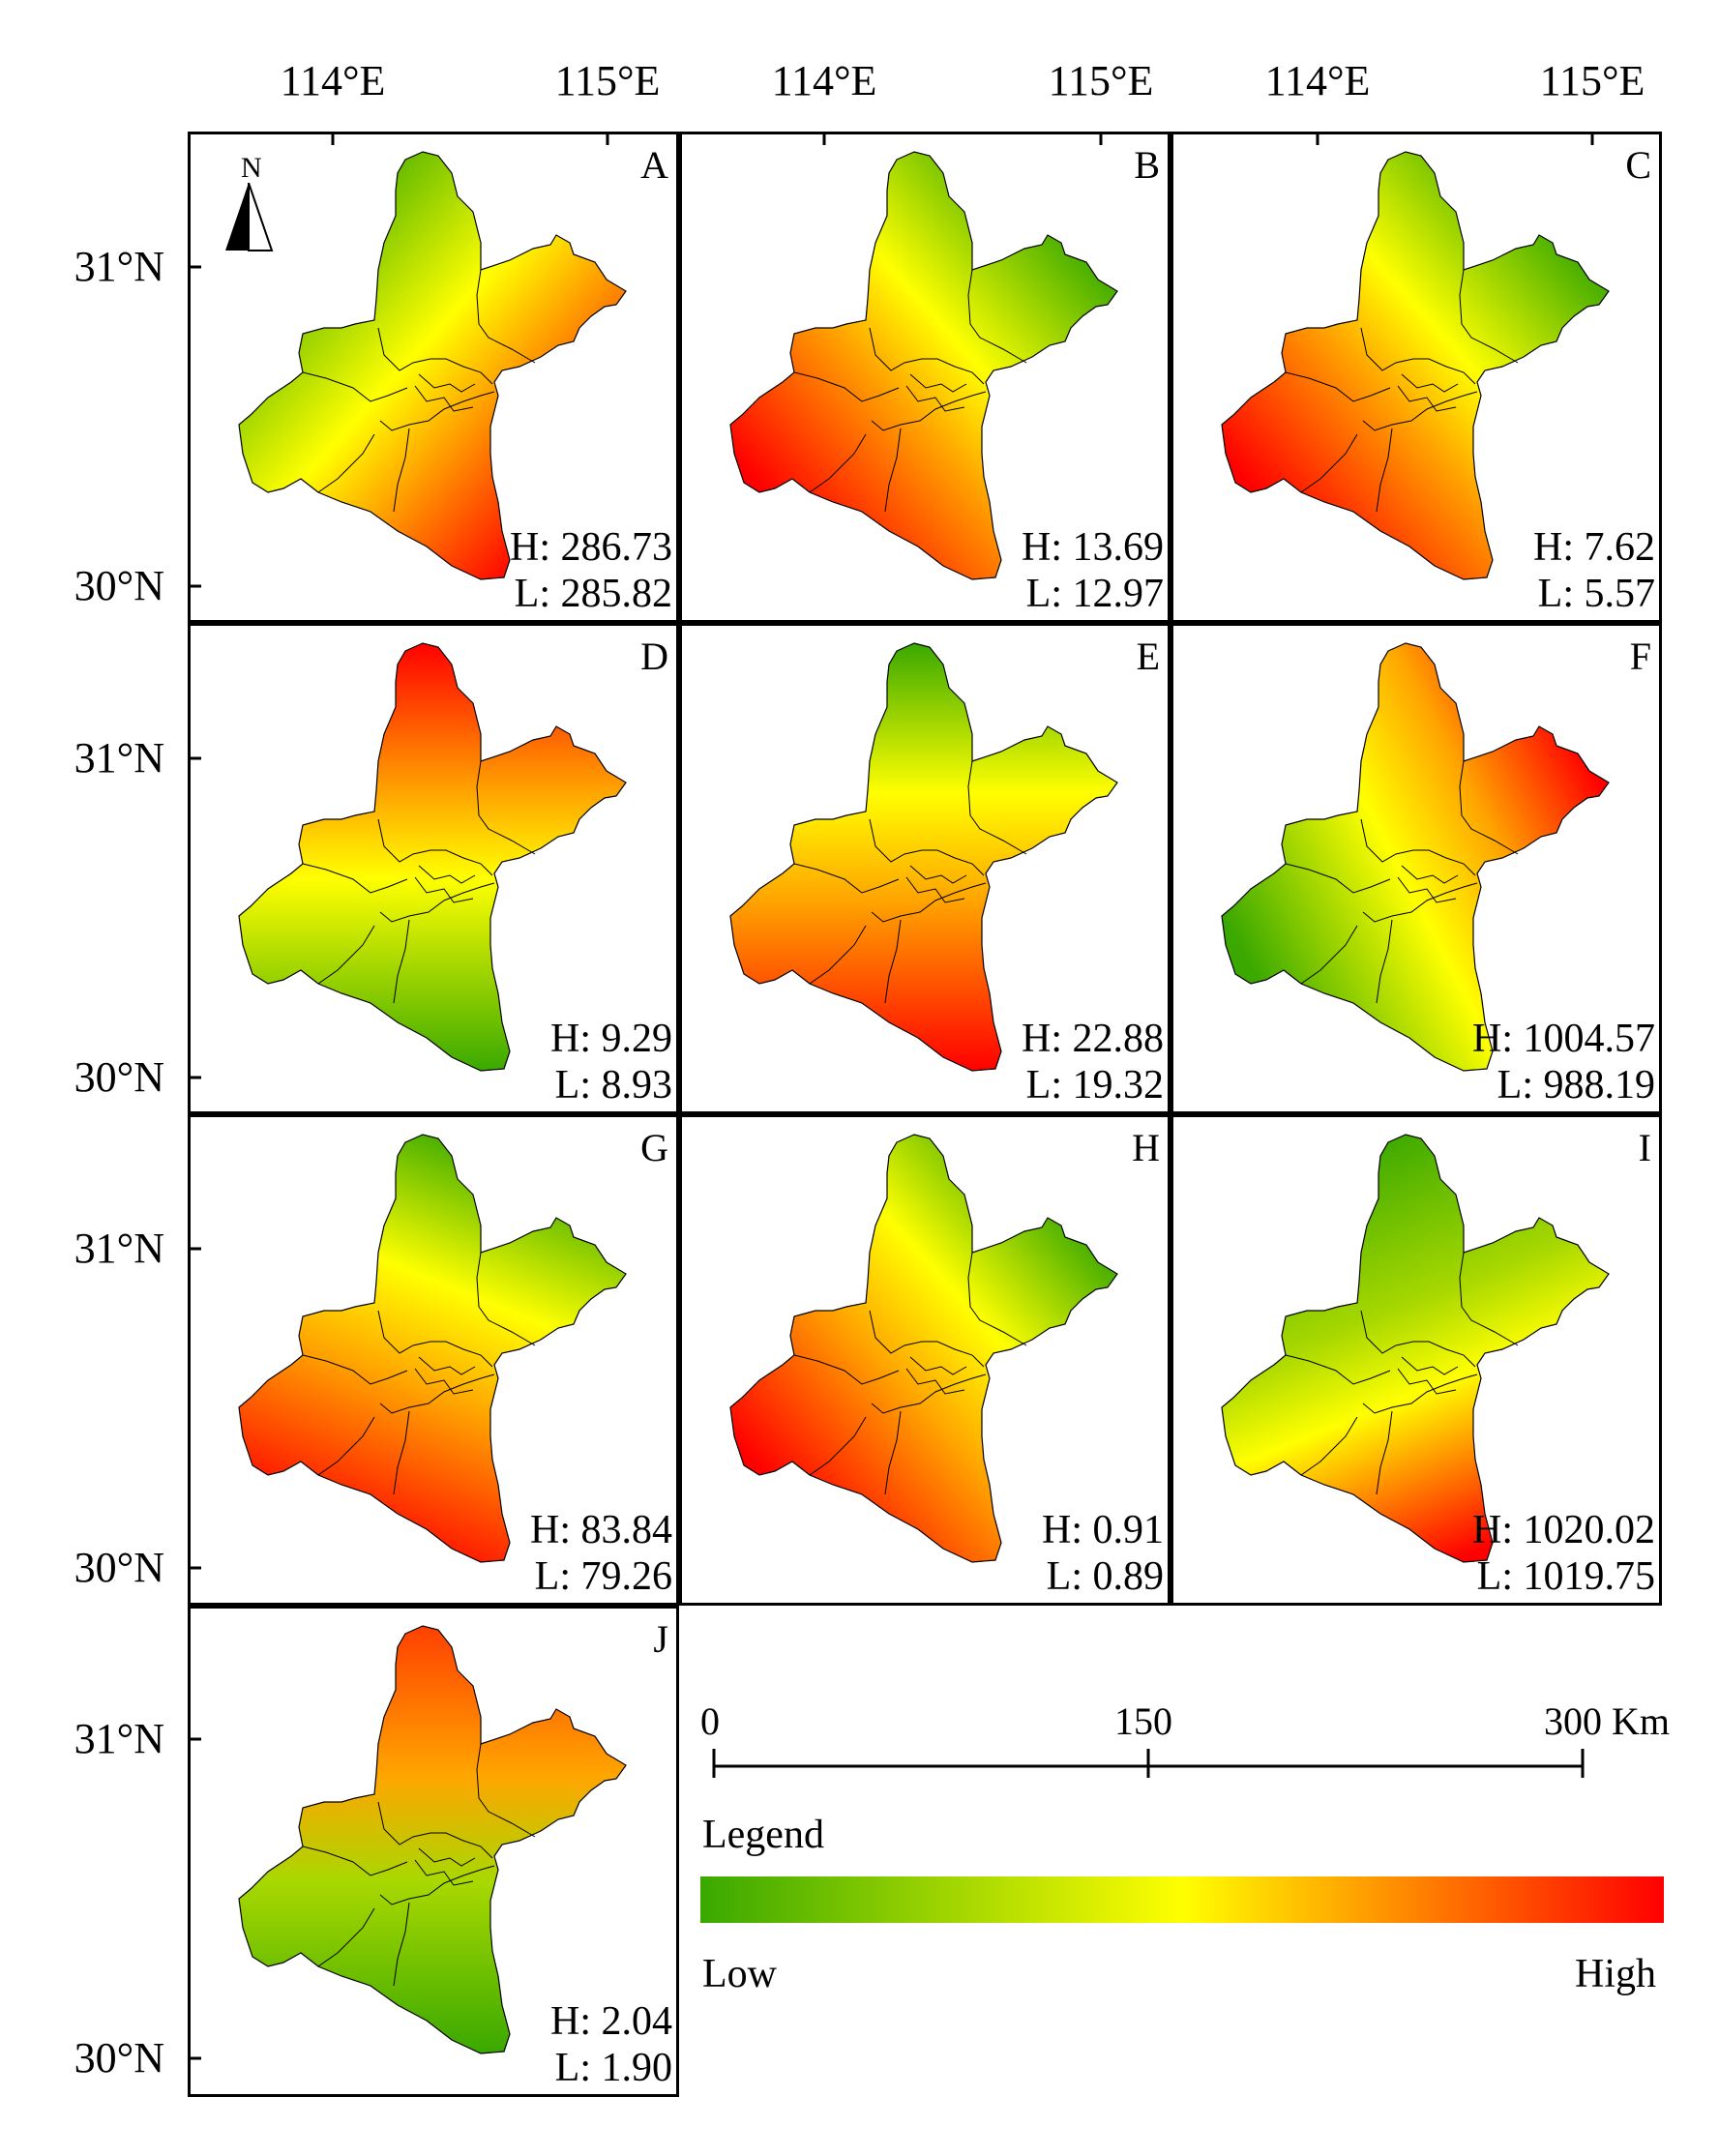 Image resolution: width=1719 pixels, height=2156 pixels. I want to click on low-value-label: L: 5.57, so click(1596, 594).